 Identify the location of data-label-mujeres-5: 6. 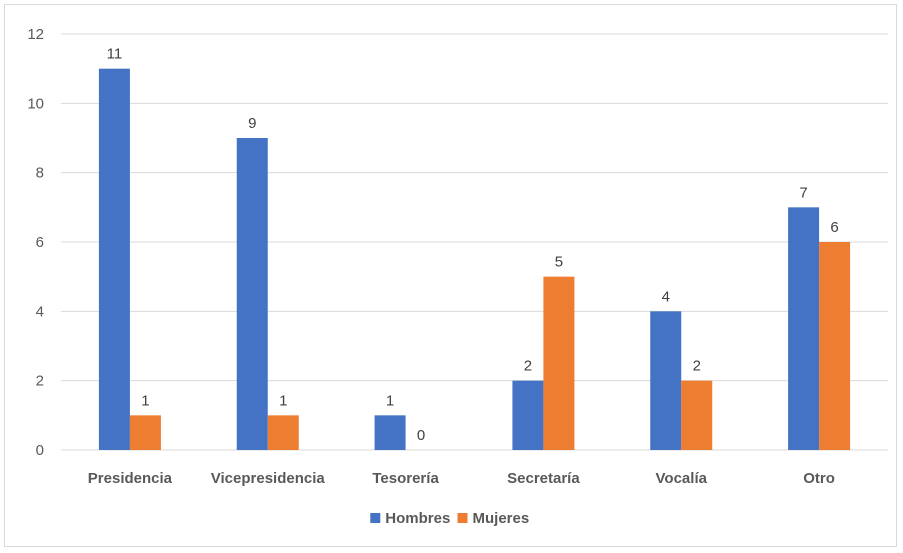
(834, 227).